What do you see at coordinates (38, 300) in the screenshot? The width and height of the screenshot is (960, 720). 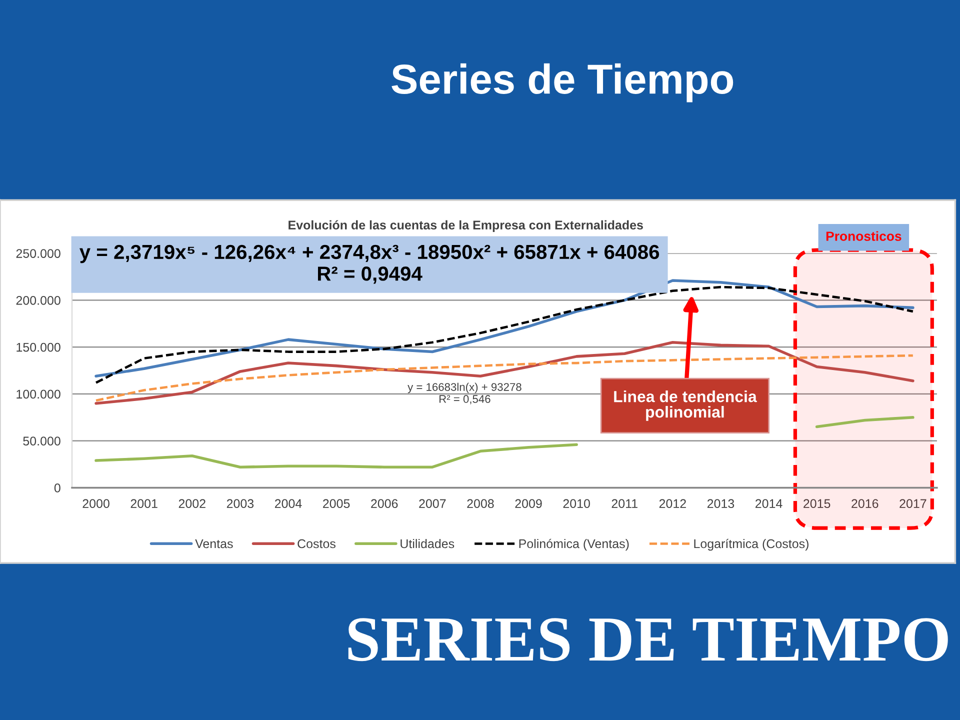 I see `y-tick-label: 200.000` at bounding box center [38, 300].